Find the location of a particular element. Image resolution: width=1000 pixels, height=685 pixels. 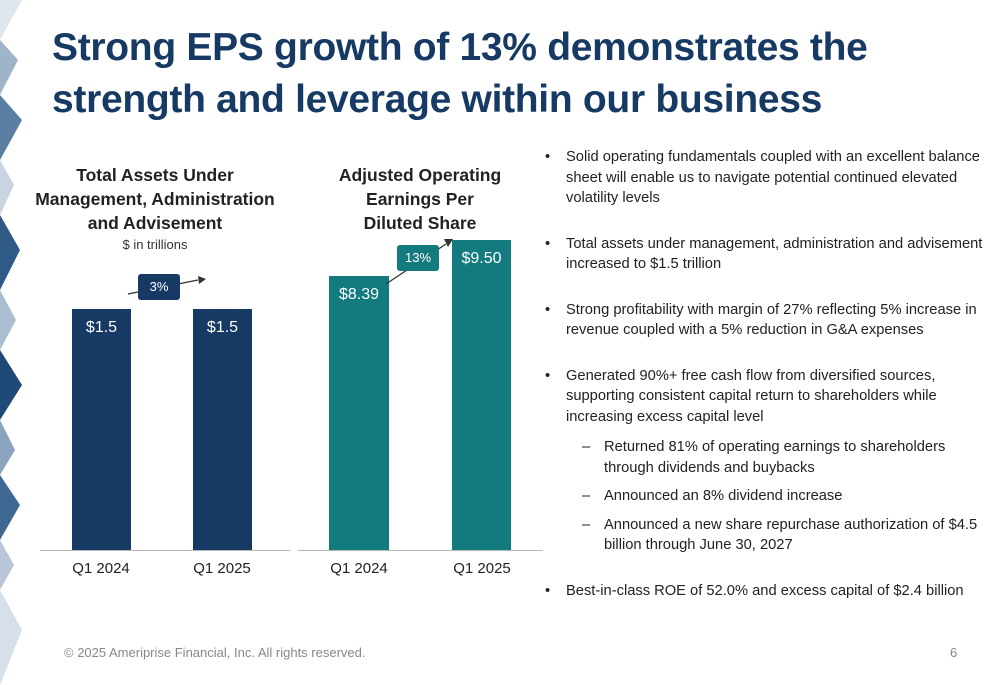

decorative-side-pattern is located at coordinates (11, 342).